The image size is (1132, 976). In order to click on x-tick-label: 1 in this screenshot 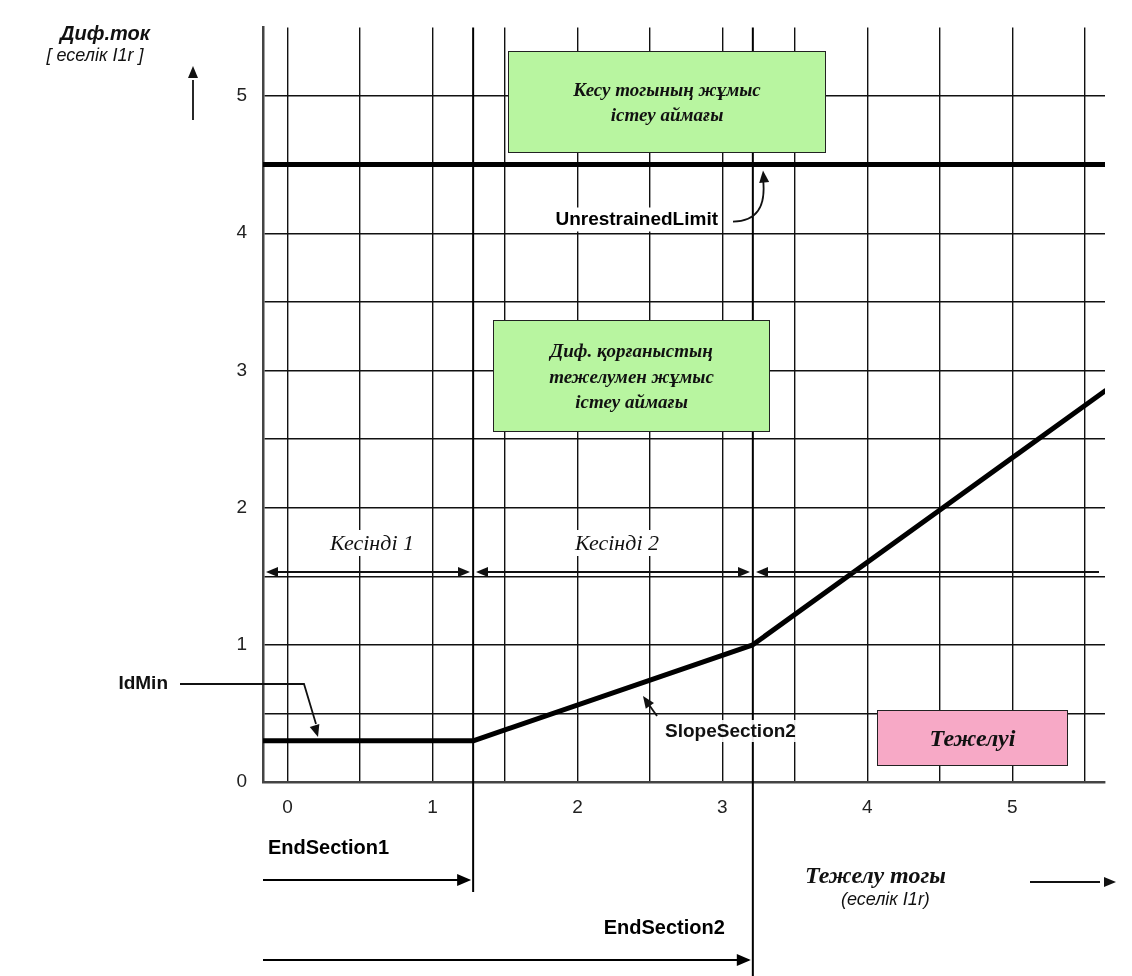, I will do `click(432, 806)`.